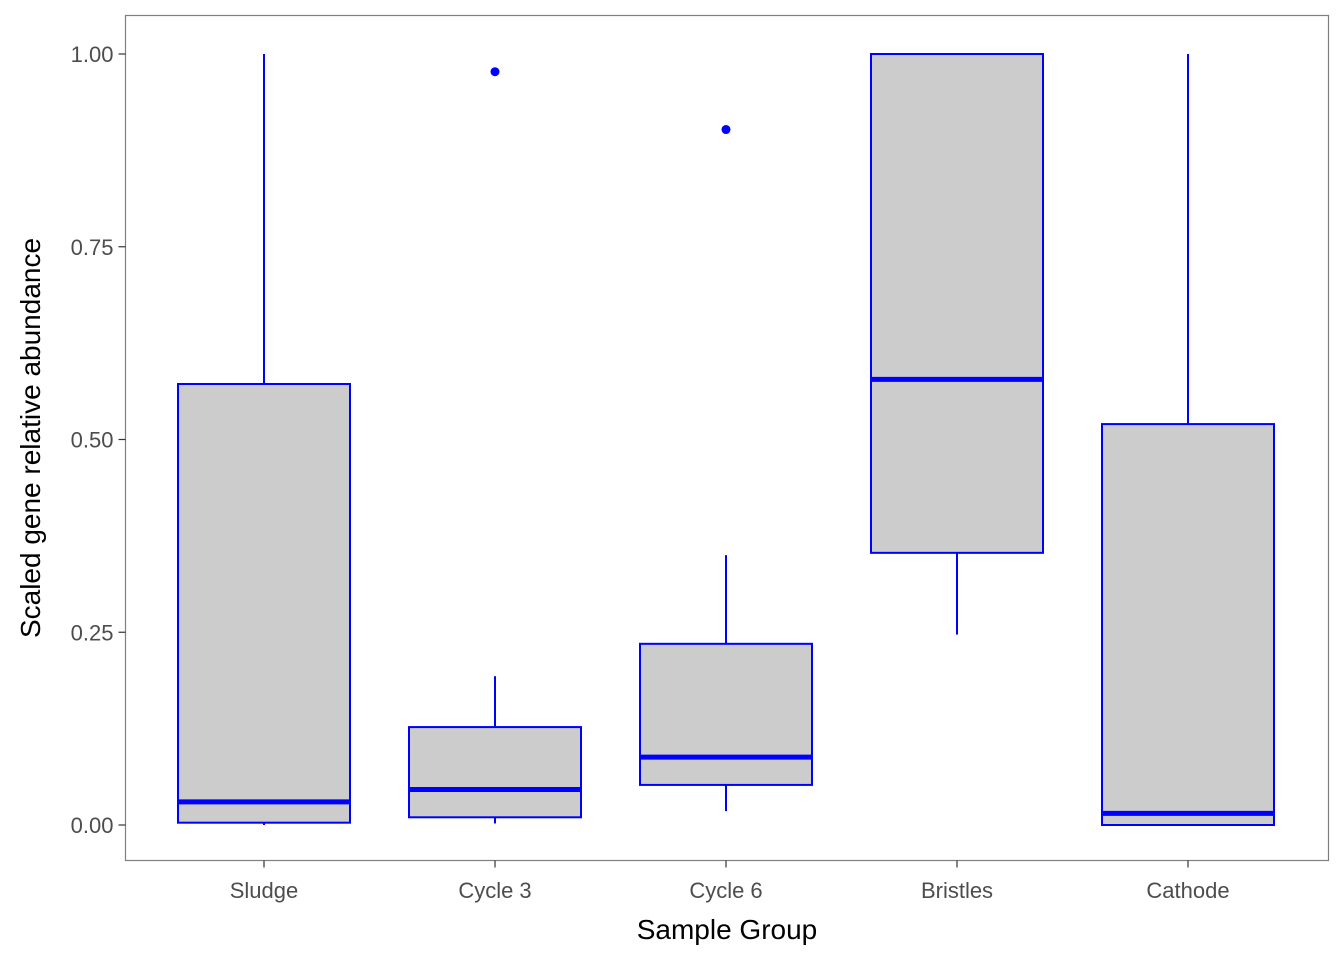 The width and height of the screenshot is (1344, 960). I want to click on y-axis: 0.00 0.25 0.50 0.75 1.00, so click(98, 440).